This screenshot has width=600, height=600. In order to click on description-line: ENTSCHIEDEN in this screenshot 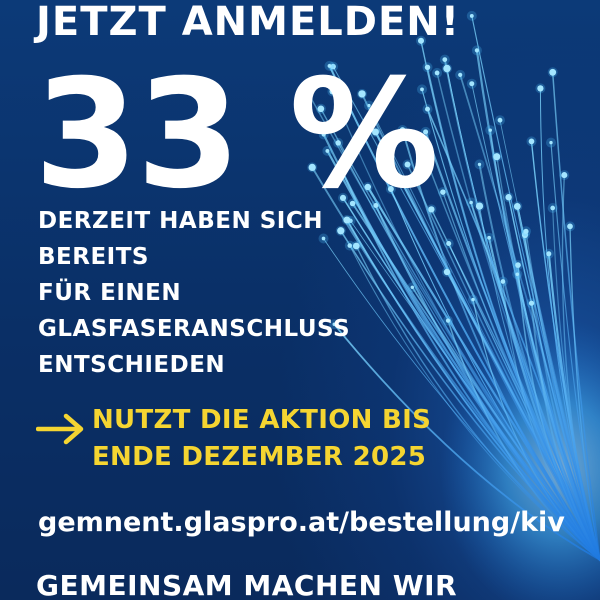, I will do `click(132, 365)`.